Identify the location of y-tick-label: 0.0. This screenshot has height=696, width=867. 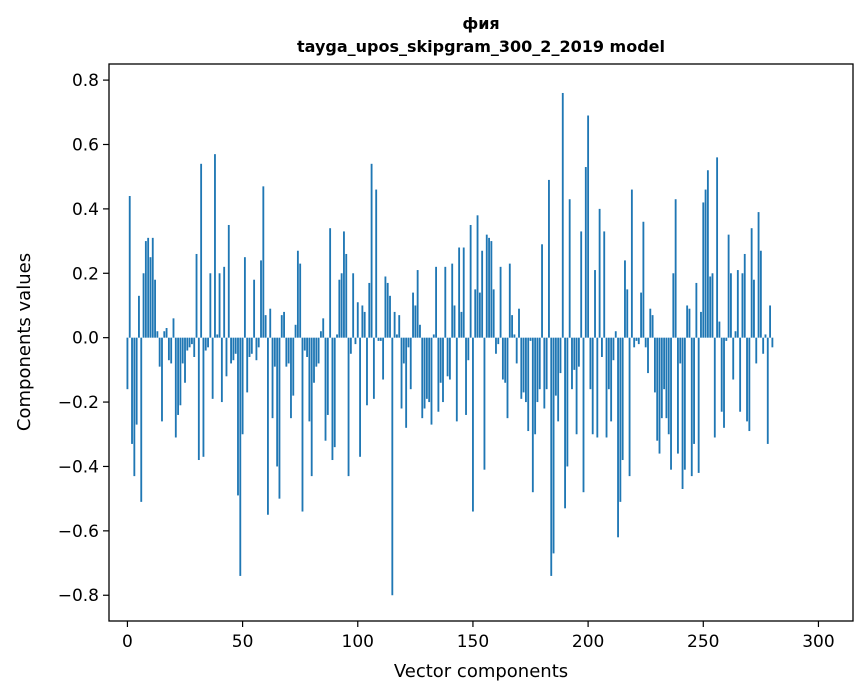
(85, 339).